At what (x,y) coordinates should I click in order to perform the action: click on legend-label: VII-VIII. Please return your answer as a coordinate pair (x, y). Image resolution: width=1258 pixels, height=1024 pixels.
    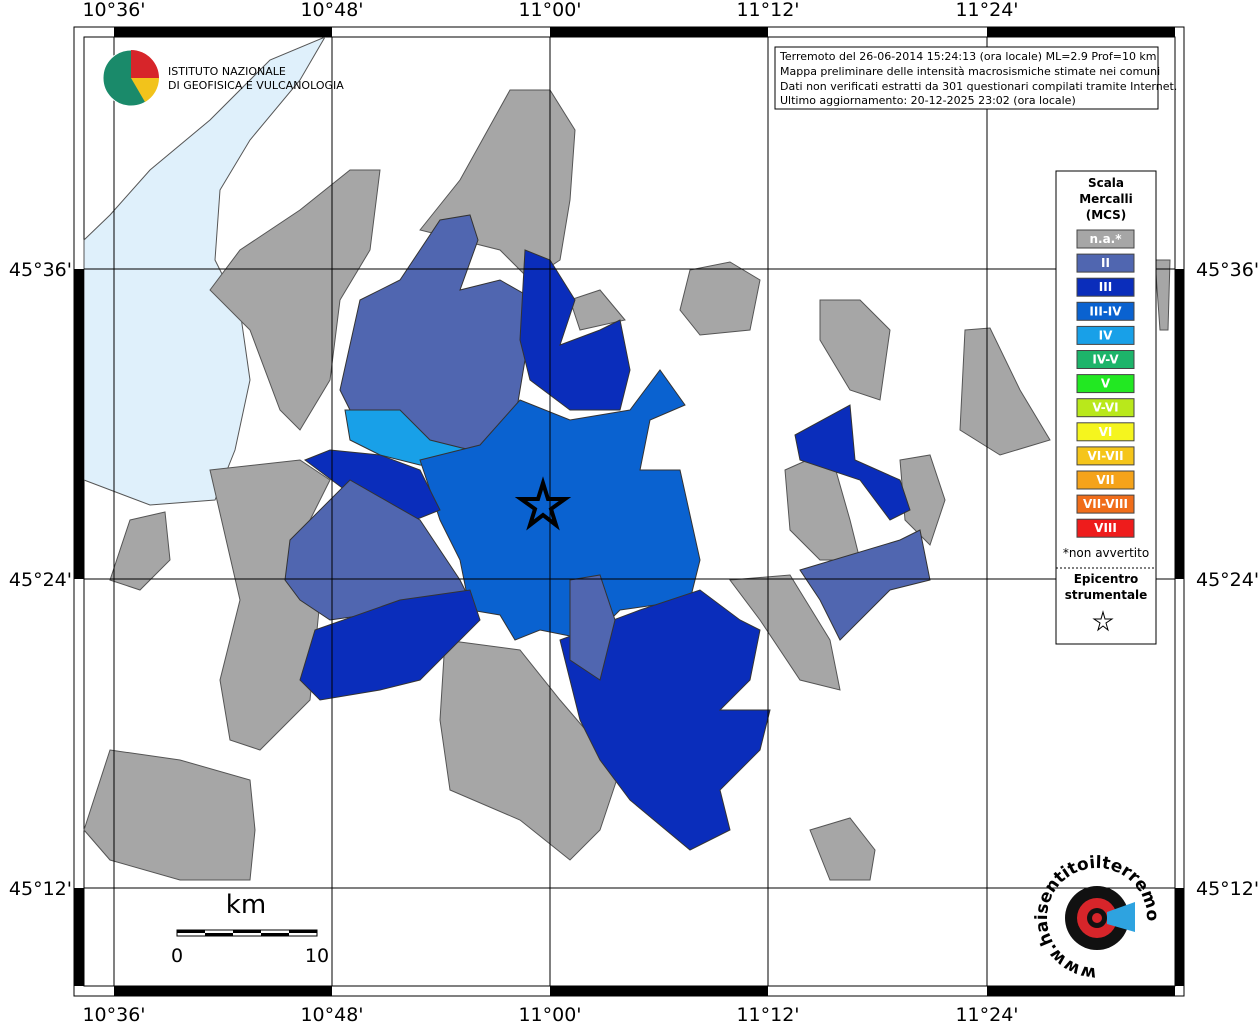
    Looking at the image, I should click on (1105, 504).